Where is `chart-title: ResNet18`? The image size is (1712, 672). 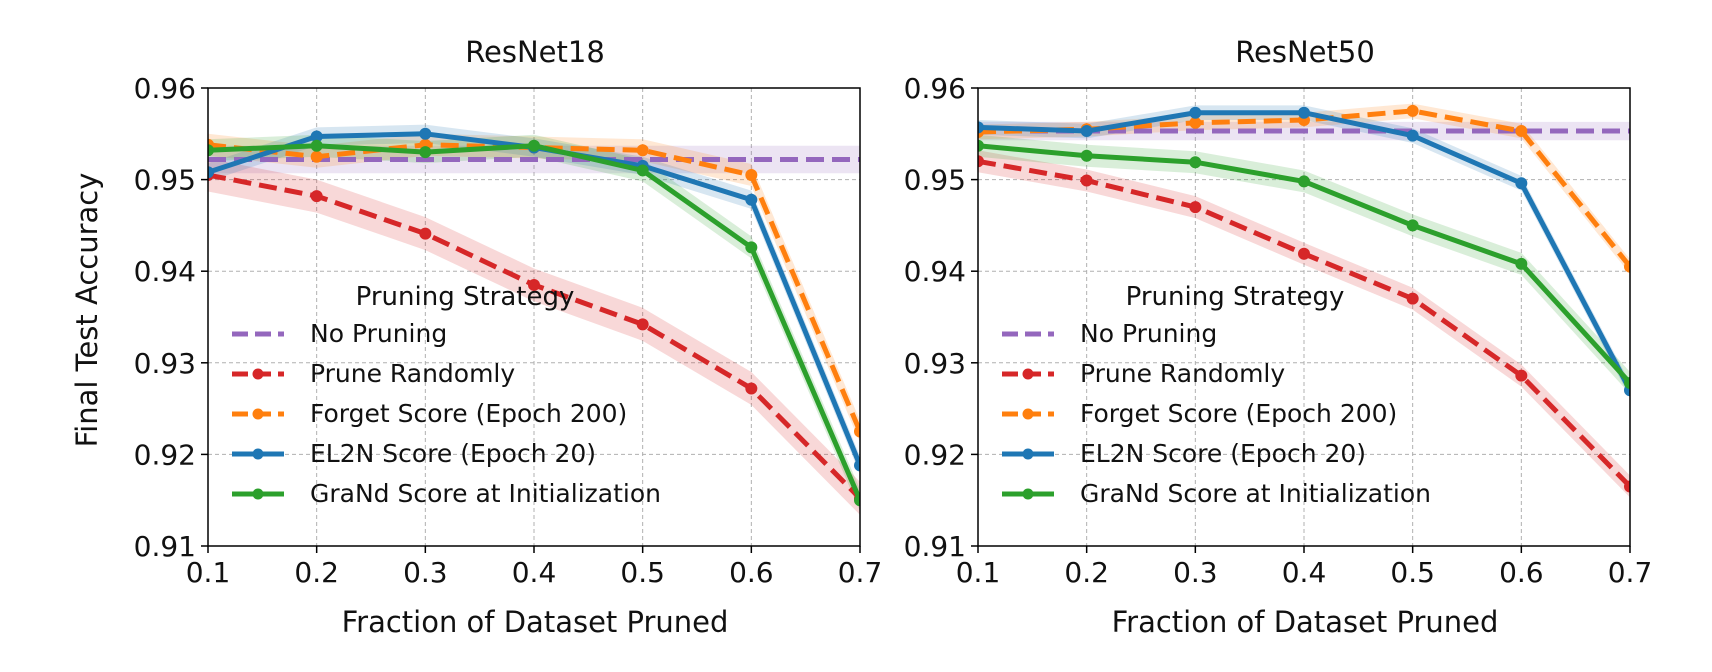
chart-title: ResNet18 is located at coordinates (535, 52).